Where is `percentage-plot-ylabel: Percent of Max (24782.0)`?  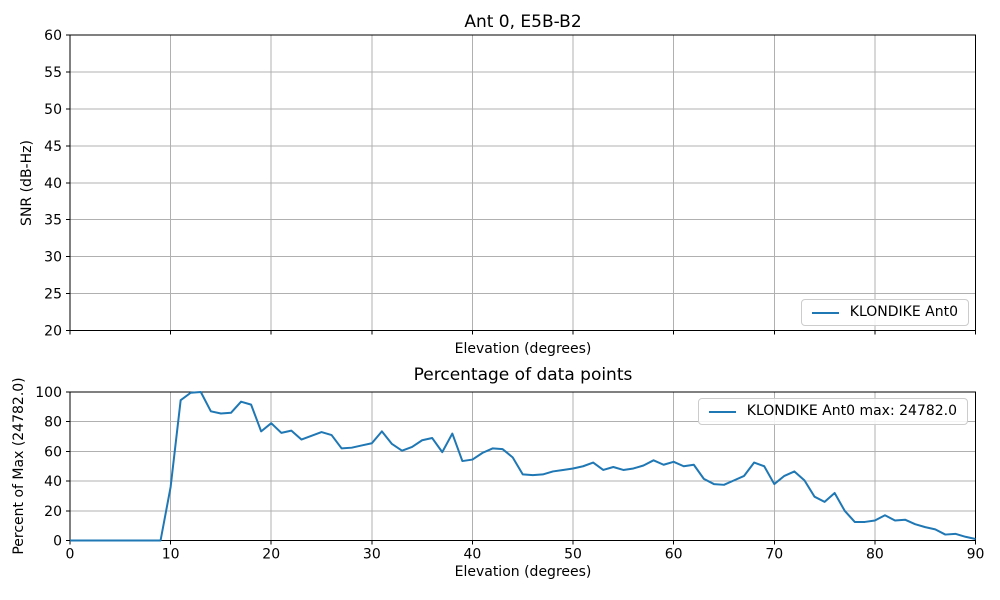 percentage-plot-ylabel: Percent of Max (24782.0) is located at coordinates (19, 466).